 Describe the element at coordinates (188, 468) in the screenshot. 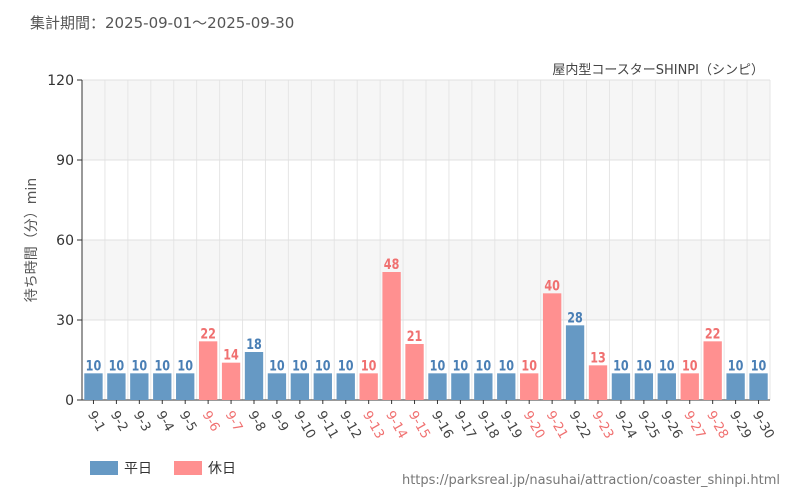

I see `legend-swatch-holiday` at that location.